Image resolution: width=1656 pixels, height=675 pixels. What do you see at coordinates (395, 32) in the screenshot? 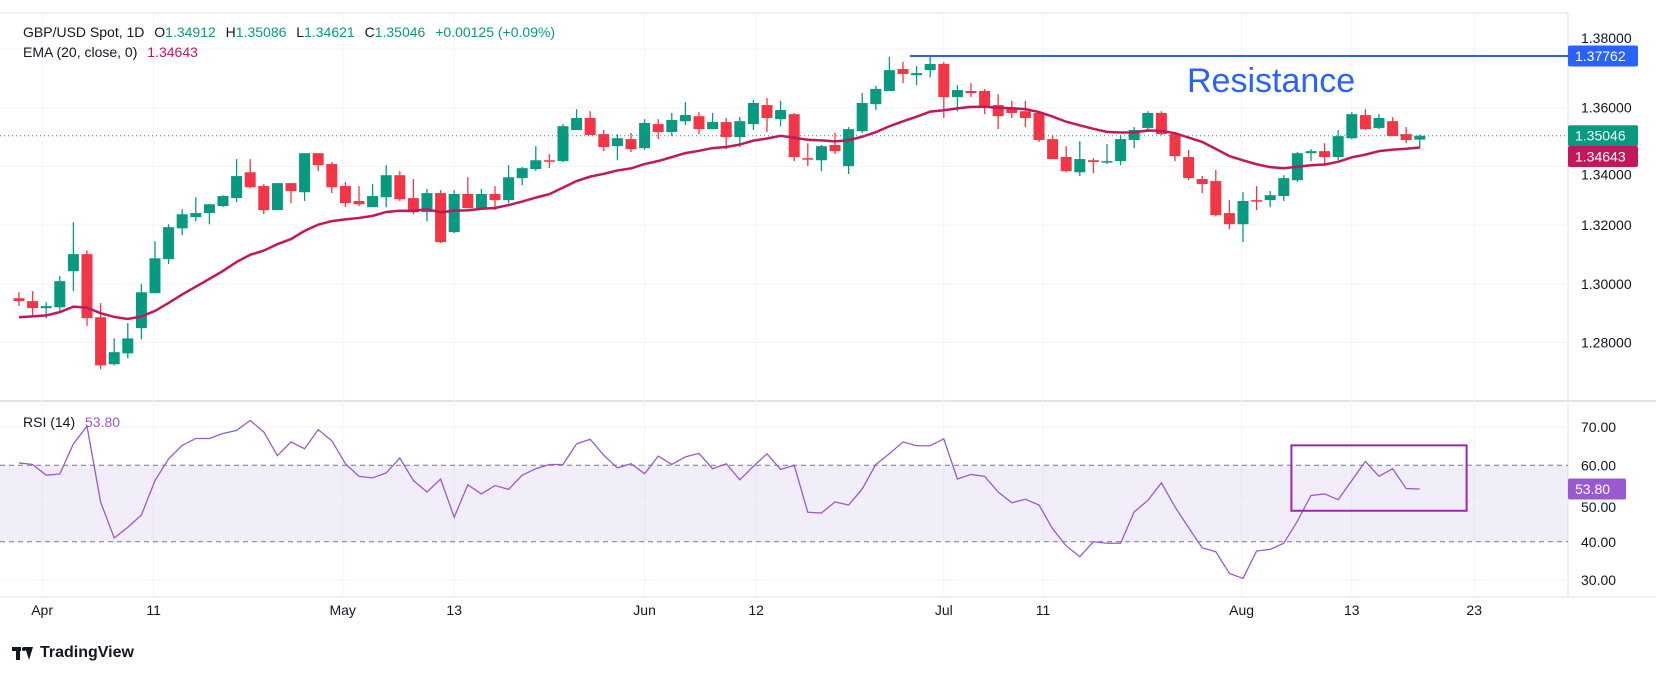
I see `ohlc-close: C1.35046` at bounding box center [395, 32].